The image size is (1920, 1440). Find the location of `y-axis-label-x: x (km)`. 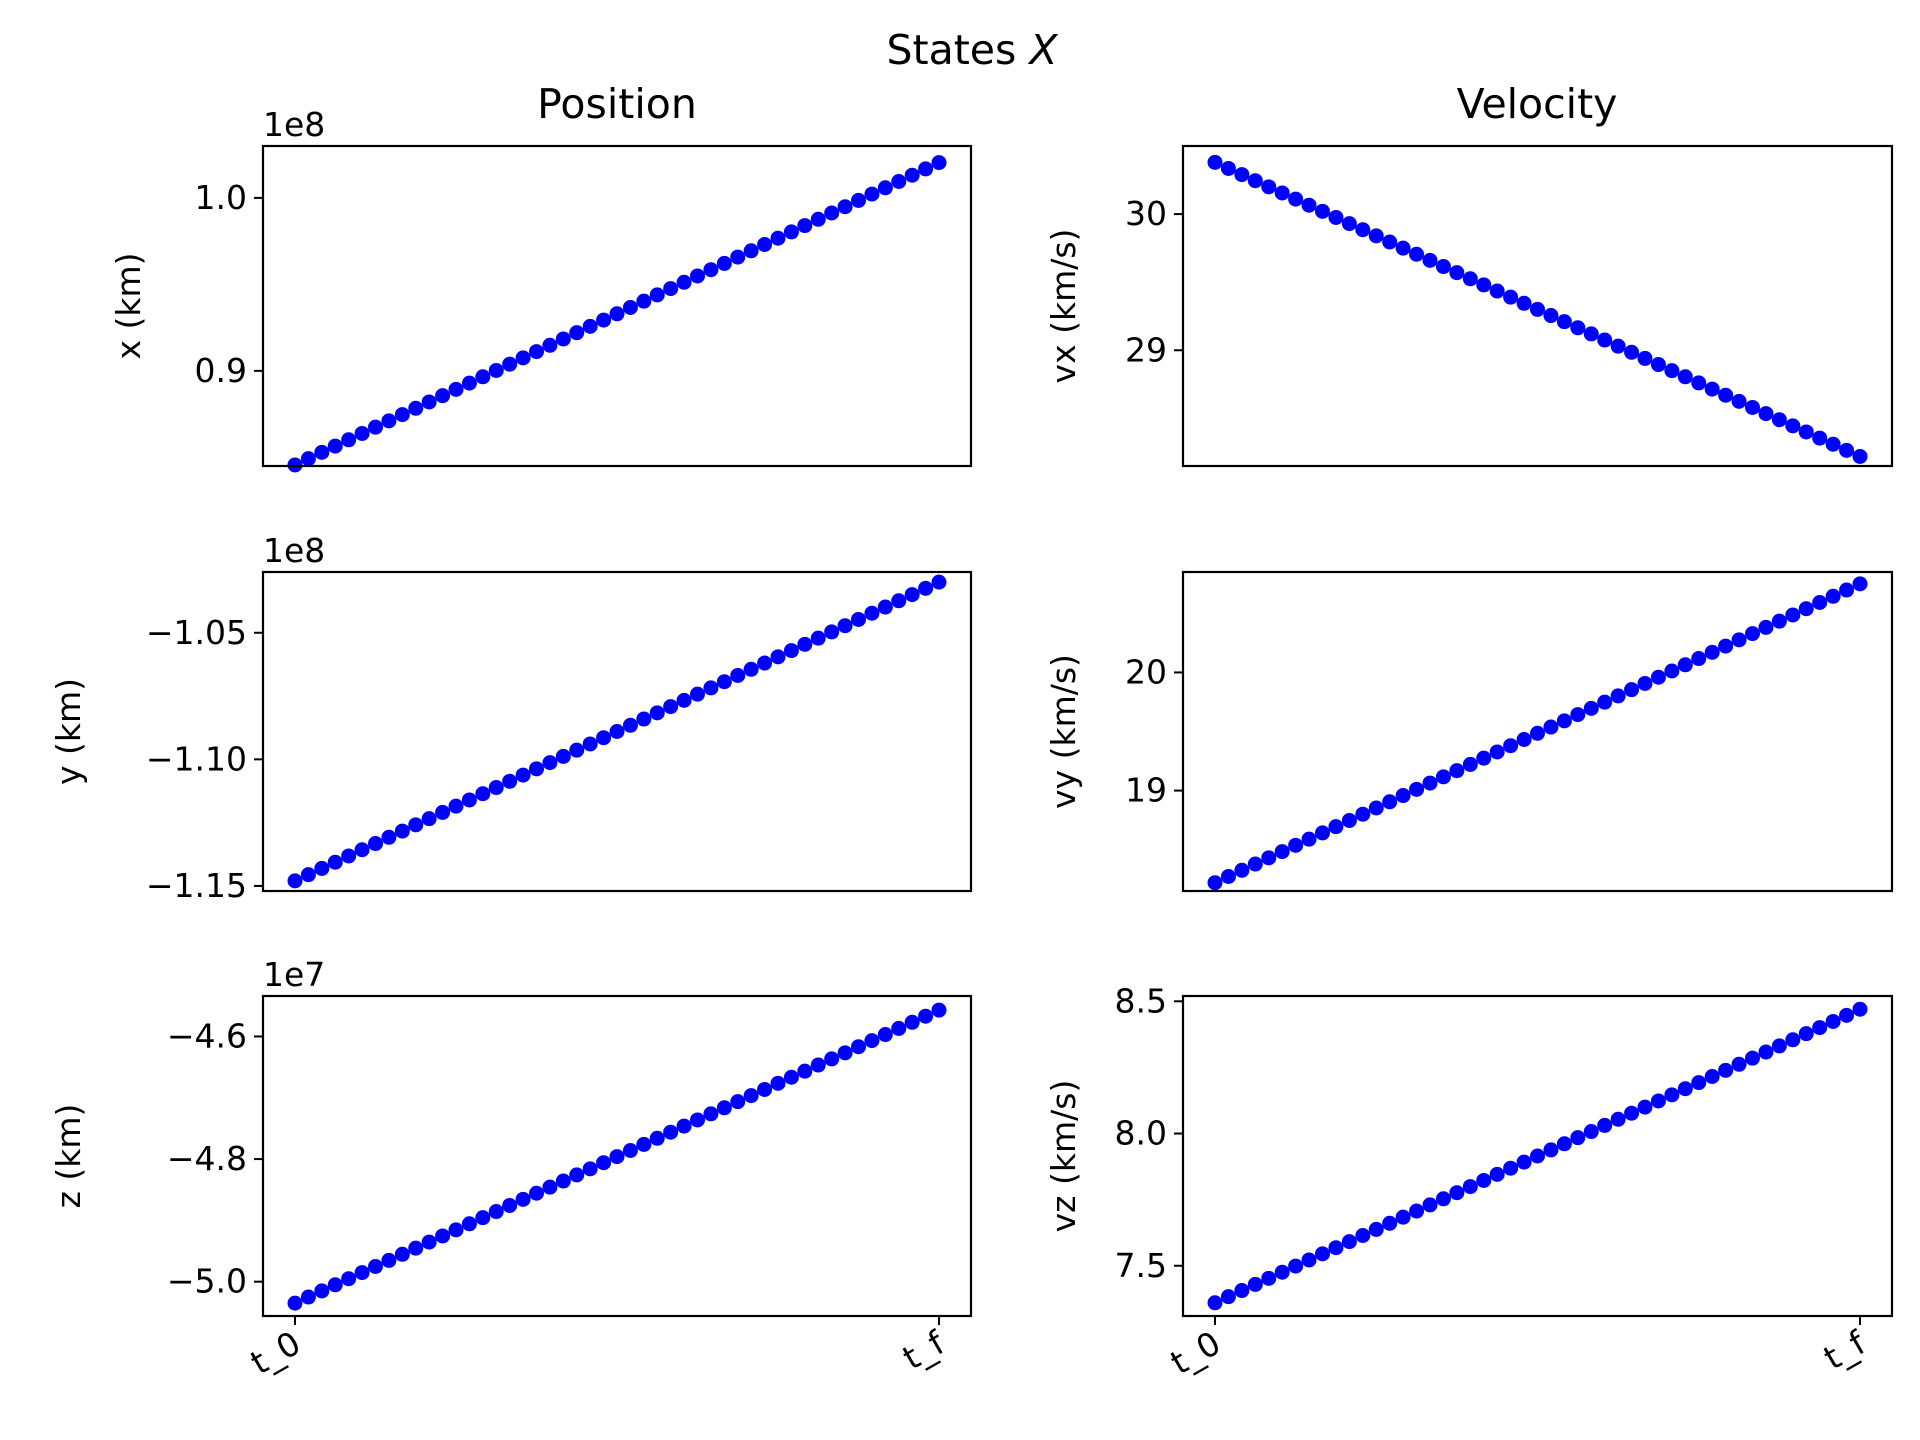

y-axis-label-x: x (km) is located at coordinates (128, 305).